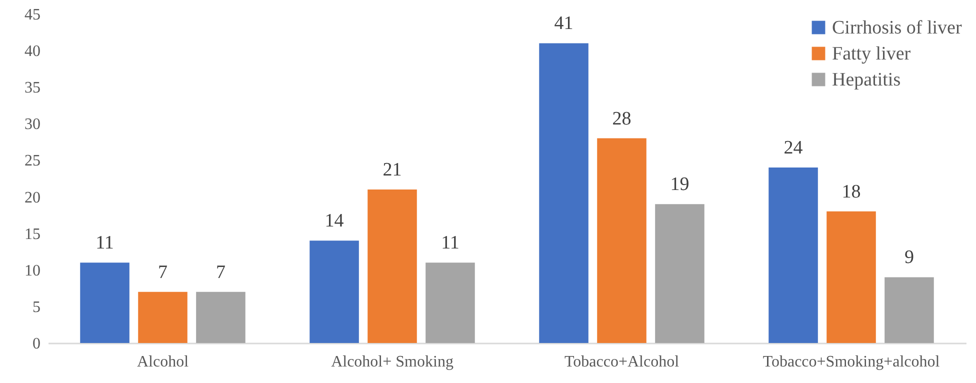 The width and height of the screenshot is (976, 383). Describe the element at coordinates (32, 125) in the screenshot. I see `y-tick-label: 30` at that location.